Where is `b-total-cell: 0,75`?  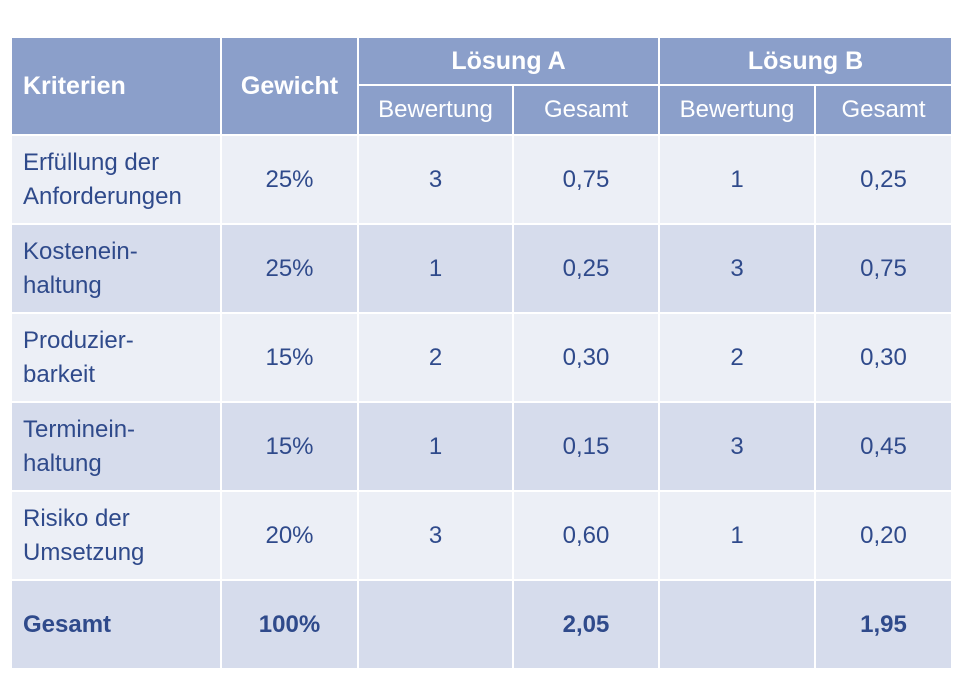 b-total-cell: 0,75 is located at coordinates (883, 268).